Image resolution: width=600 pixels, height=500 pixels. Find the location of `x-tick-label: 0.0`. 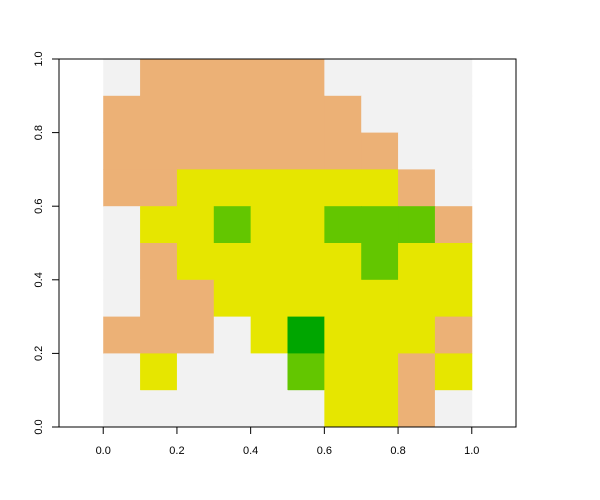

x-tick-label: 0.0 is located at coordinates (103, 451).